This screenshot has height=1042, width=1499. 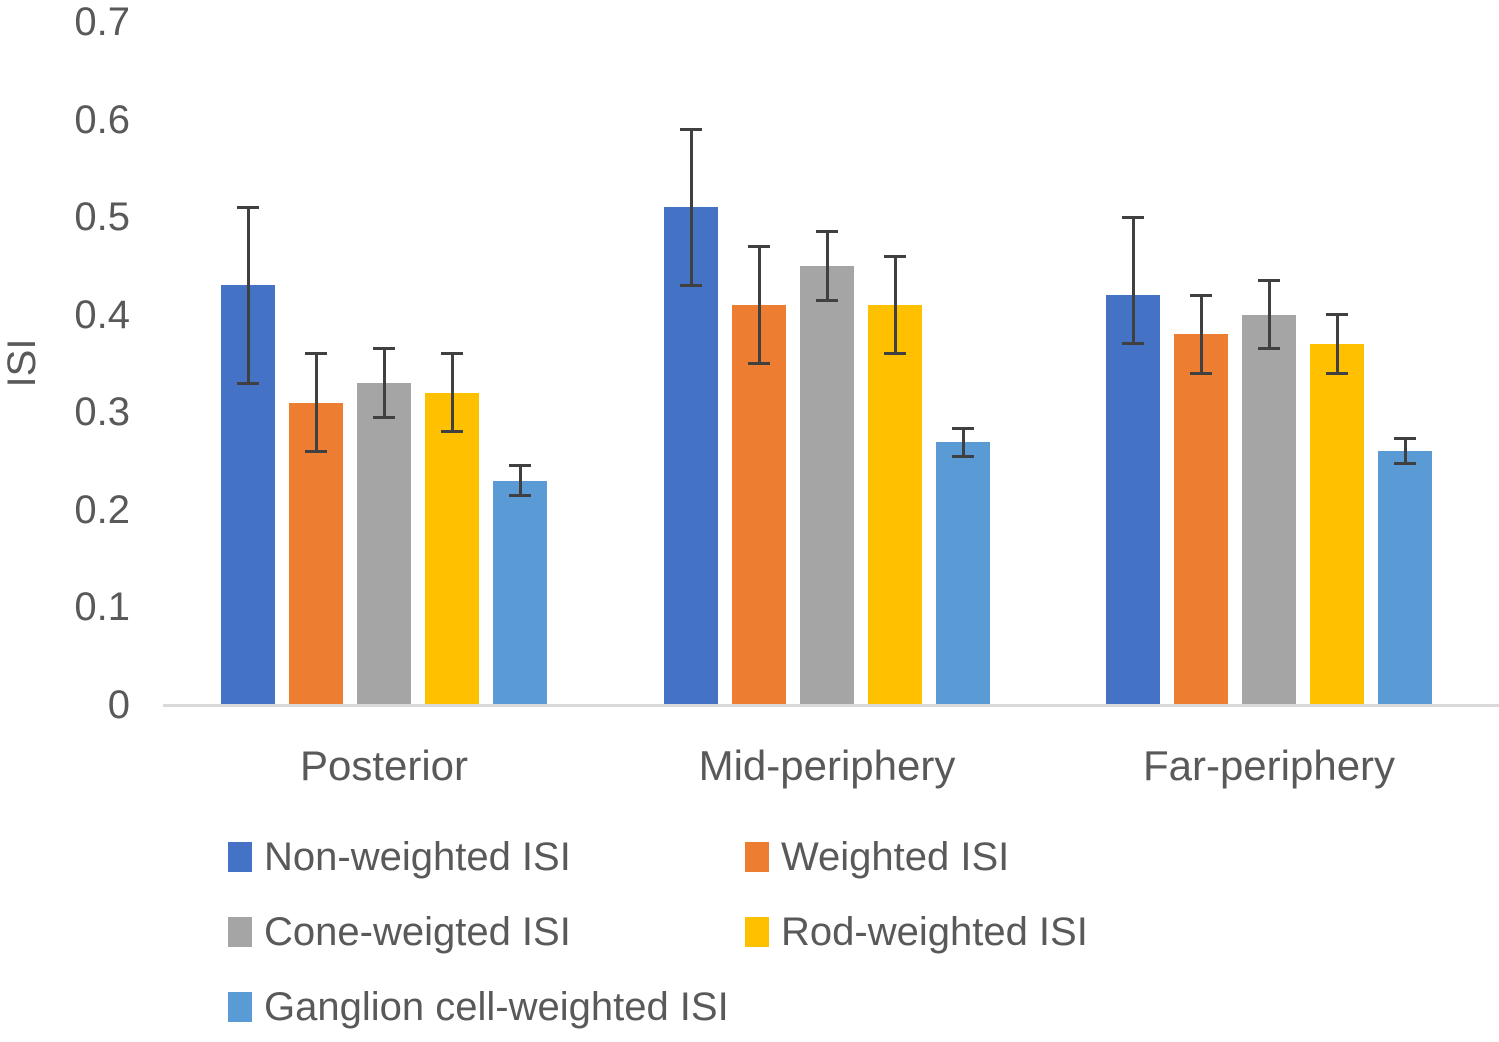 I want to click on legend-item: Cone-weigted ISI, so click(x=399, y=932).